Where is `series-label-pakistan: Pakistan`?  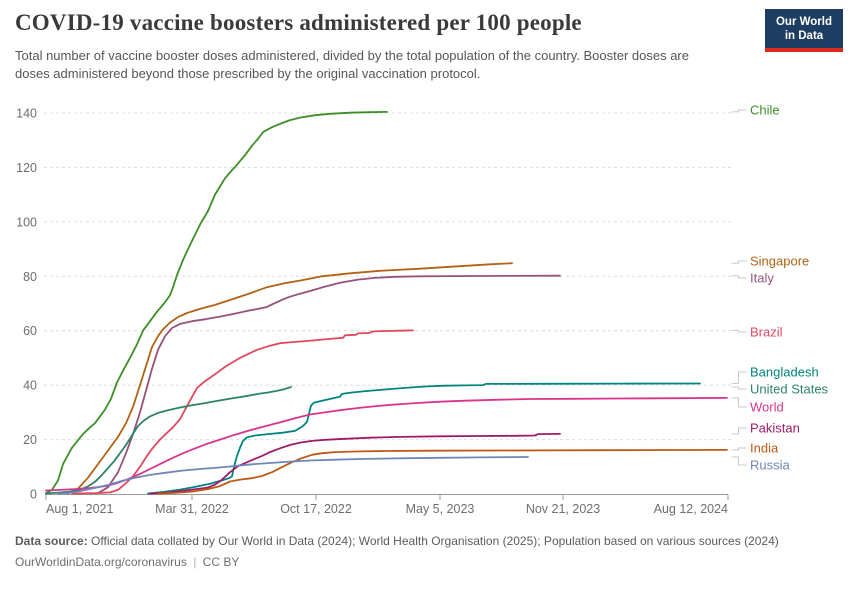
series-label-pakistan: Pakistan is located at coordinates (775, 428).